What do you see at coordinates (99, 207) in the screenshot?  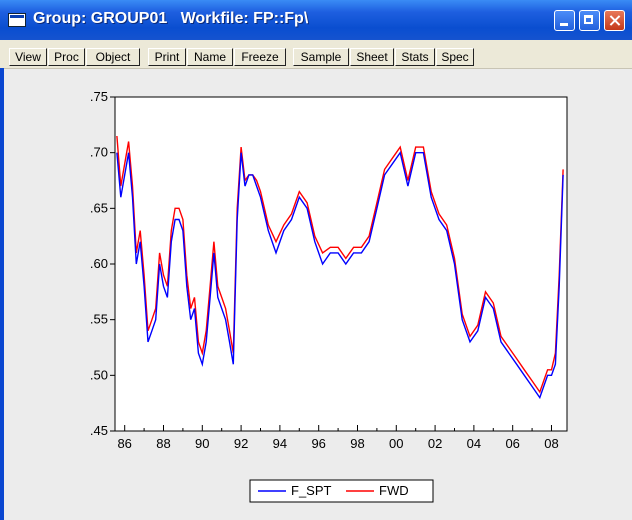 I see `y-tick-label: .65` at bounding box center [99, 207].